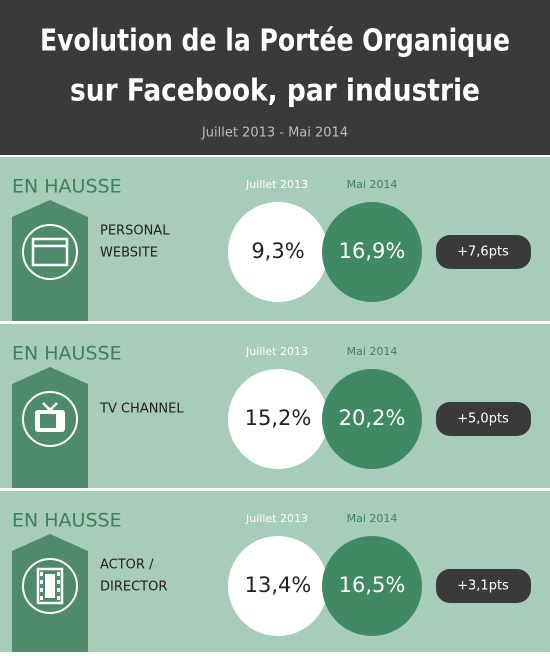 This screenshot has height=656, width=550. Describe the element at coordinates (275, 91) in the screenshot. I see `title: sur Facebook, par industrie` at that location.